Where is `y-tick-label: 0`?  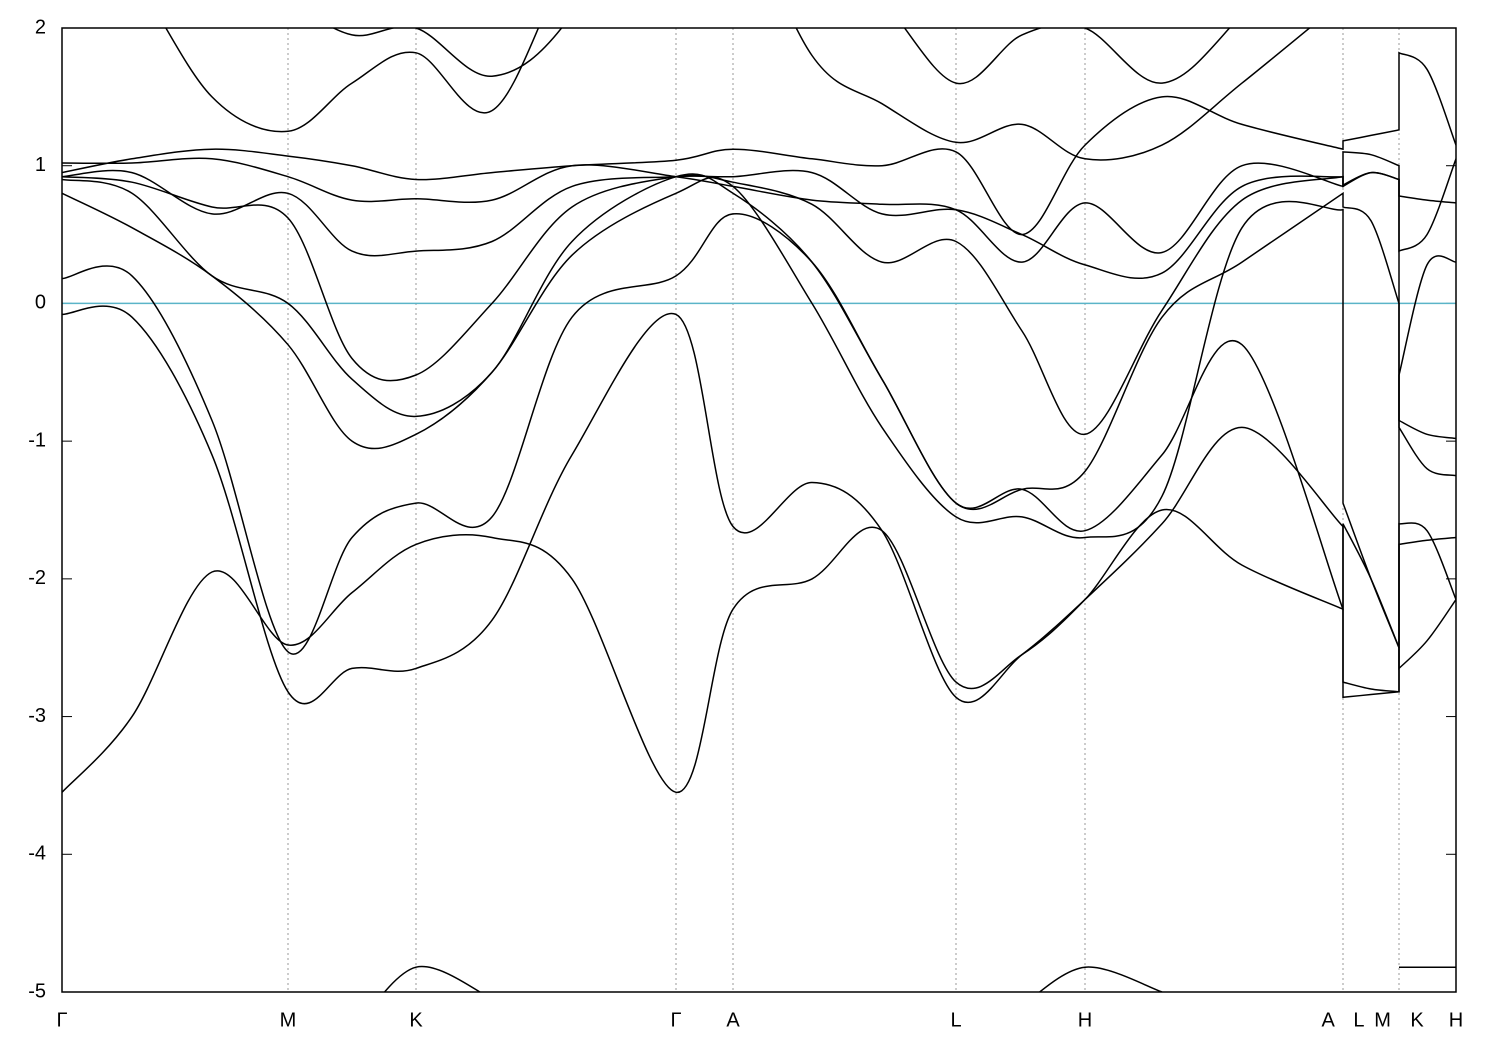 y-tick-label: 0 is located at coordinates (40, 303).